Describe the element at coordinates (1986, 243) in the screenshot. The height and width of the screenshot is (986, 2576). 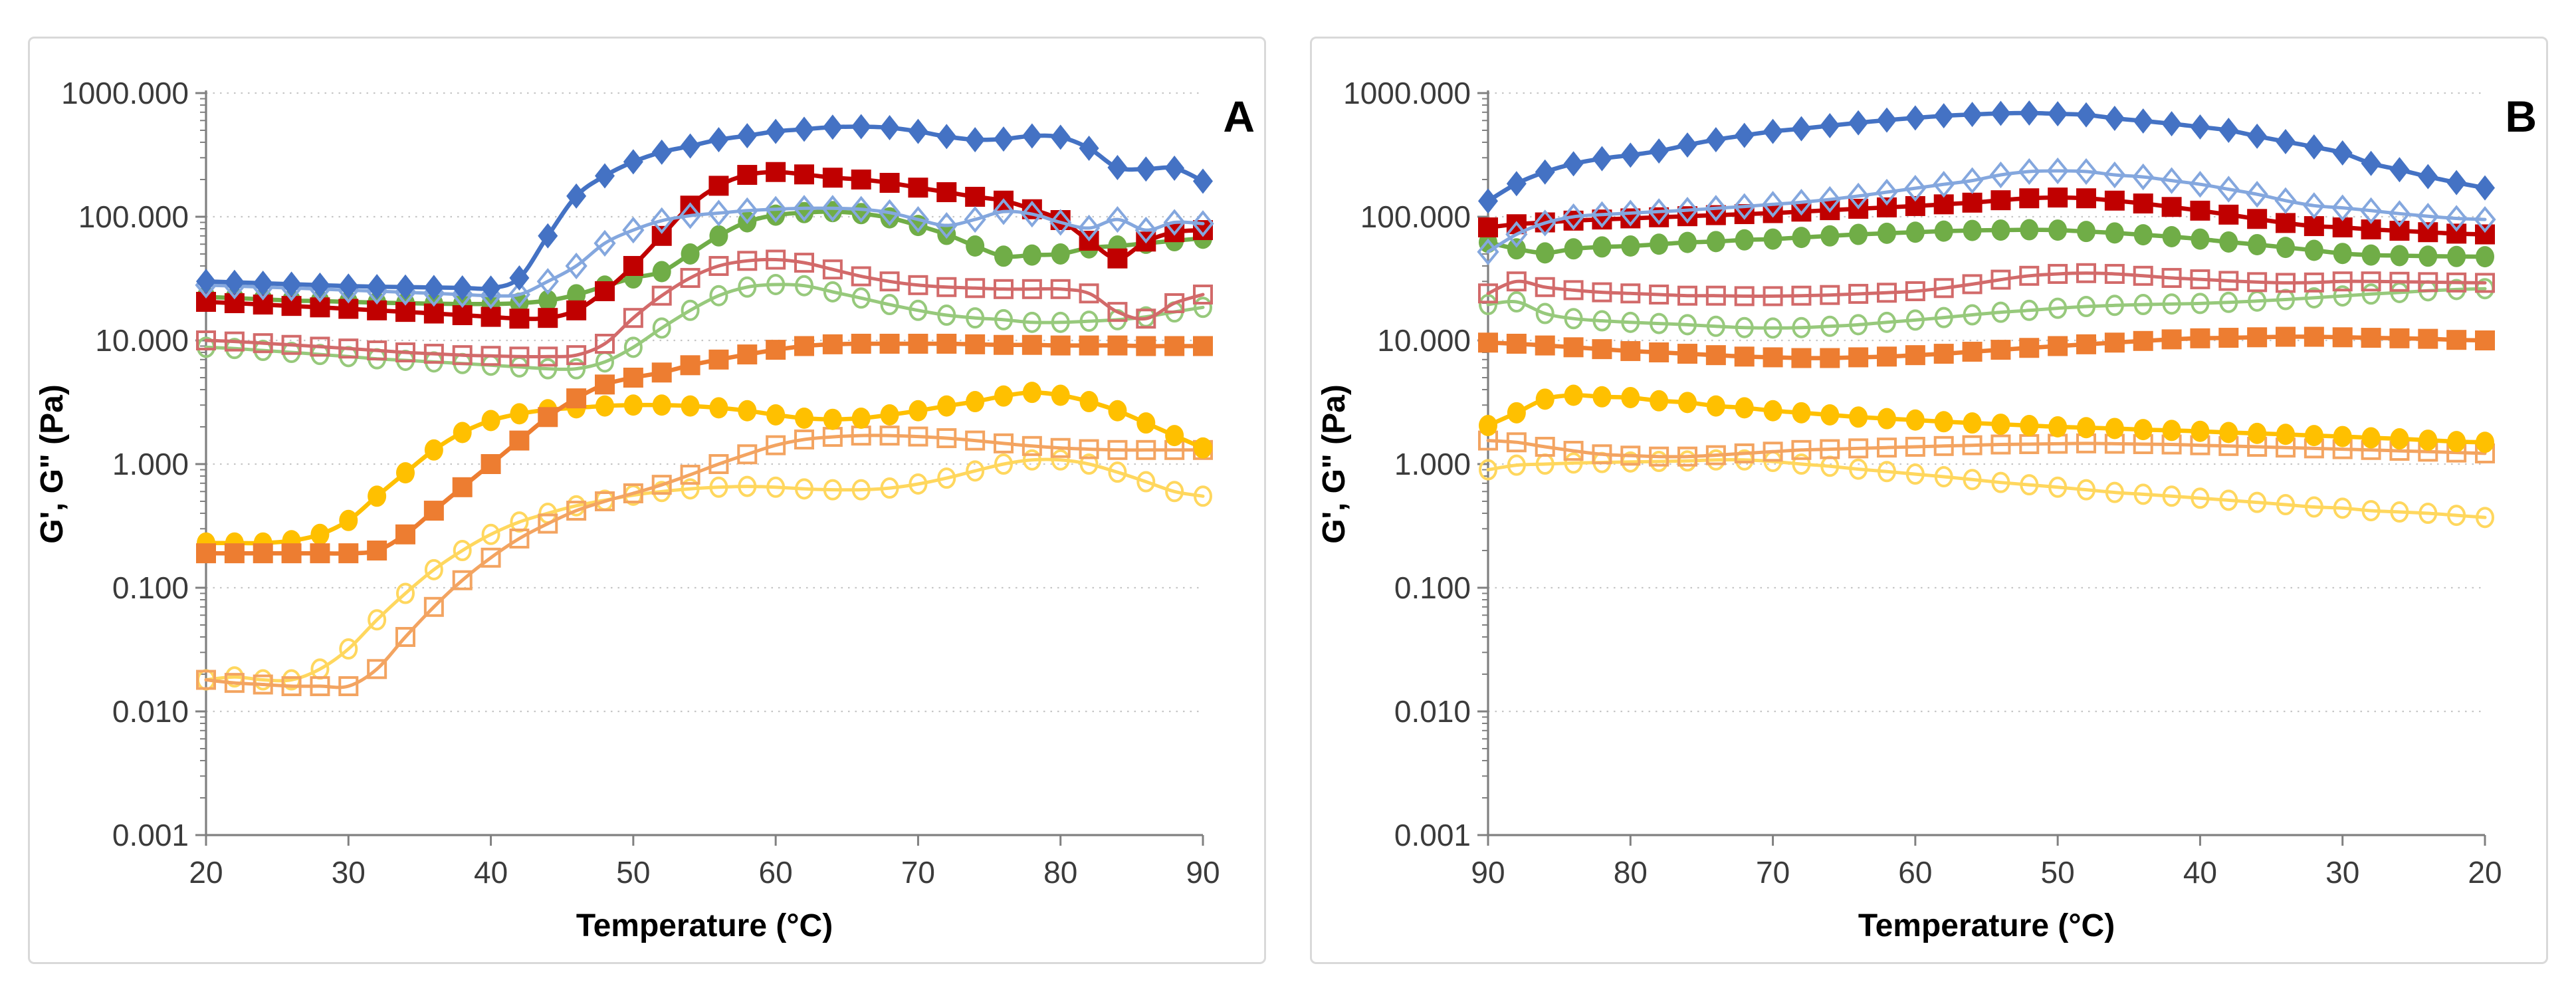
I see `series-green-filled-filled` at that location.